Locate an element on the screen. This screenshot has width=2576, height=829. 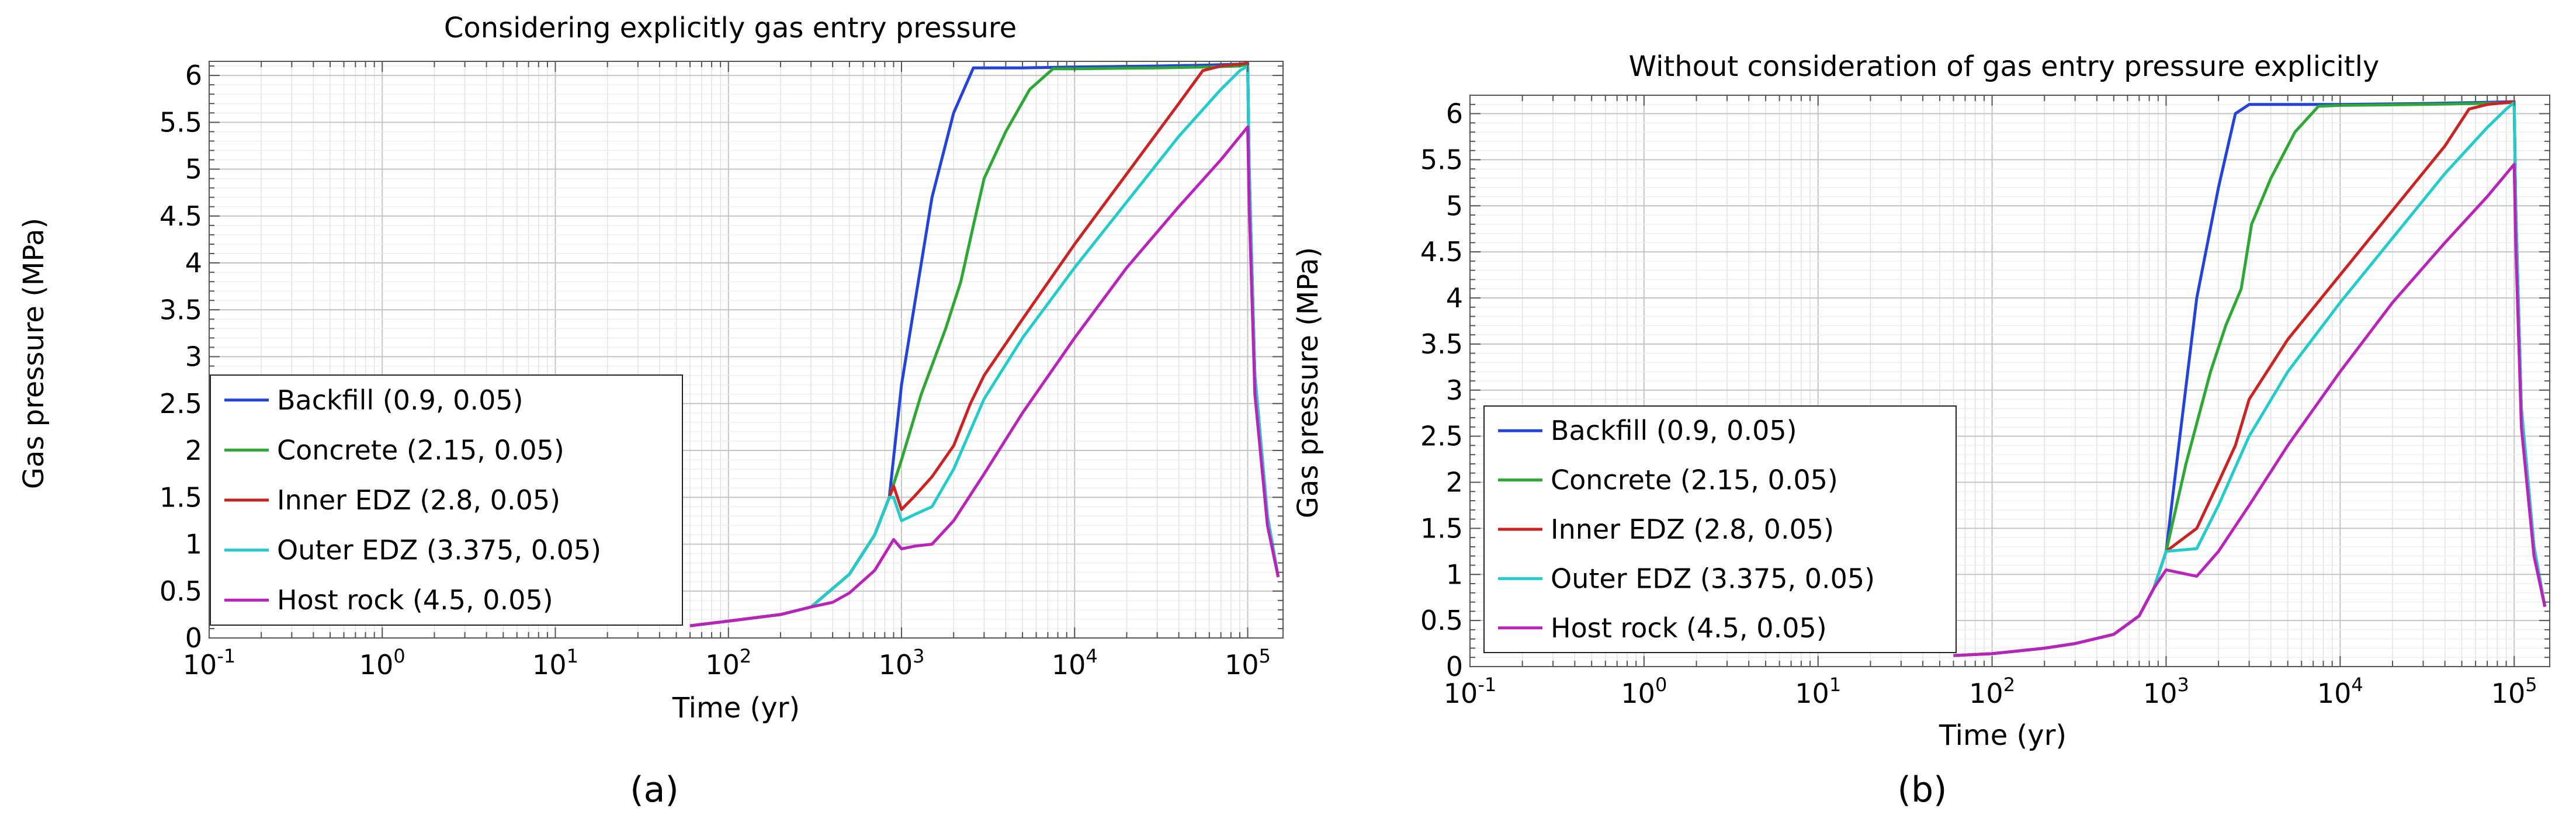
panel-a-y-axis-label: Gas pressure (MPa) is located at coordinates (34, 354).